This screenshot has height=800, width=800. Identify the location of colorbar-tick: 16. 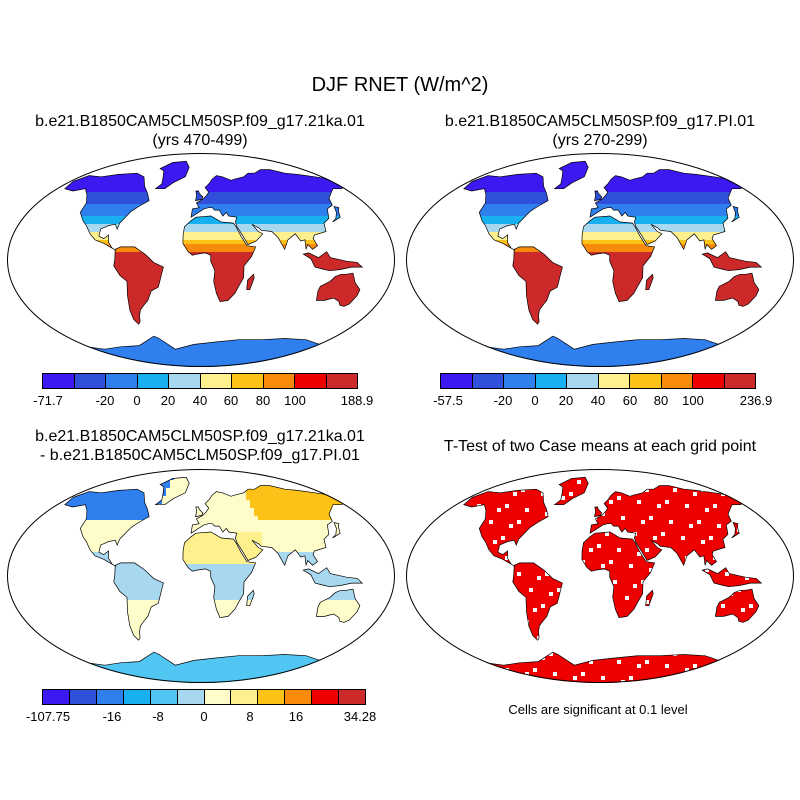
(296, 716).